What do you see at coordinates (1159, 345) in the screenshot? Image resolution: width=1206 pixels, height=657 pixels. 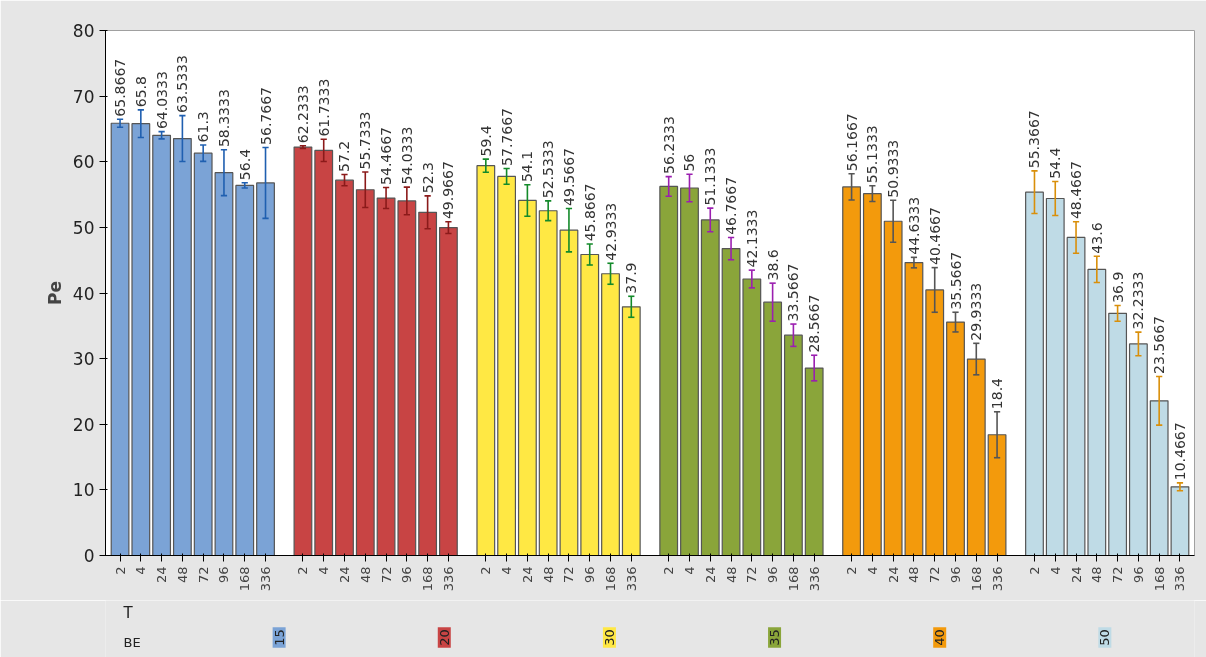 I see `data-label: 23.5667` at bounding box center [1159, 345].